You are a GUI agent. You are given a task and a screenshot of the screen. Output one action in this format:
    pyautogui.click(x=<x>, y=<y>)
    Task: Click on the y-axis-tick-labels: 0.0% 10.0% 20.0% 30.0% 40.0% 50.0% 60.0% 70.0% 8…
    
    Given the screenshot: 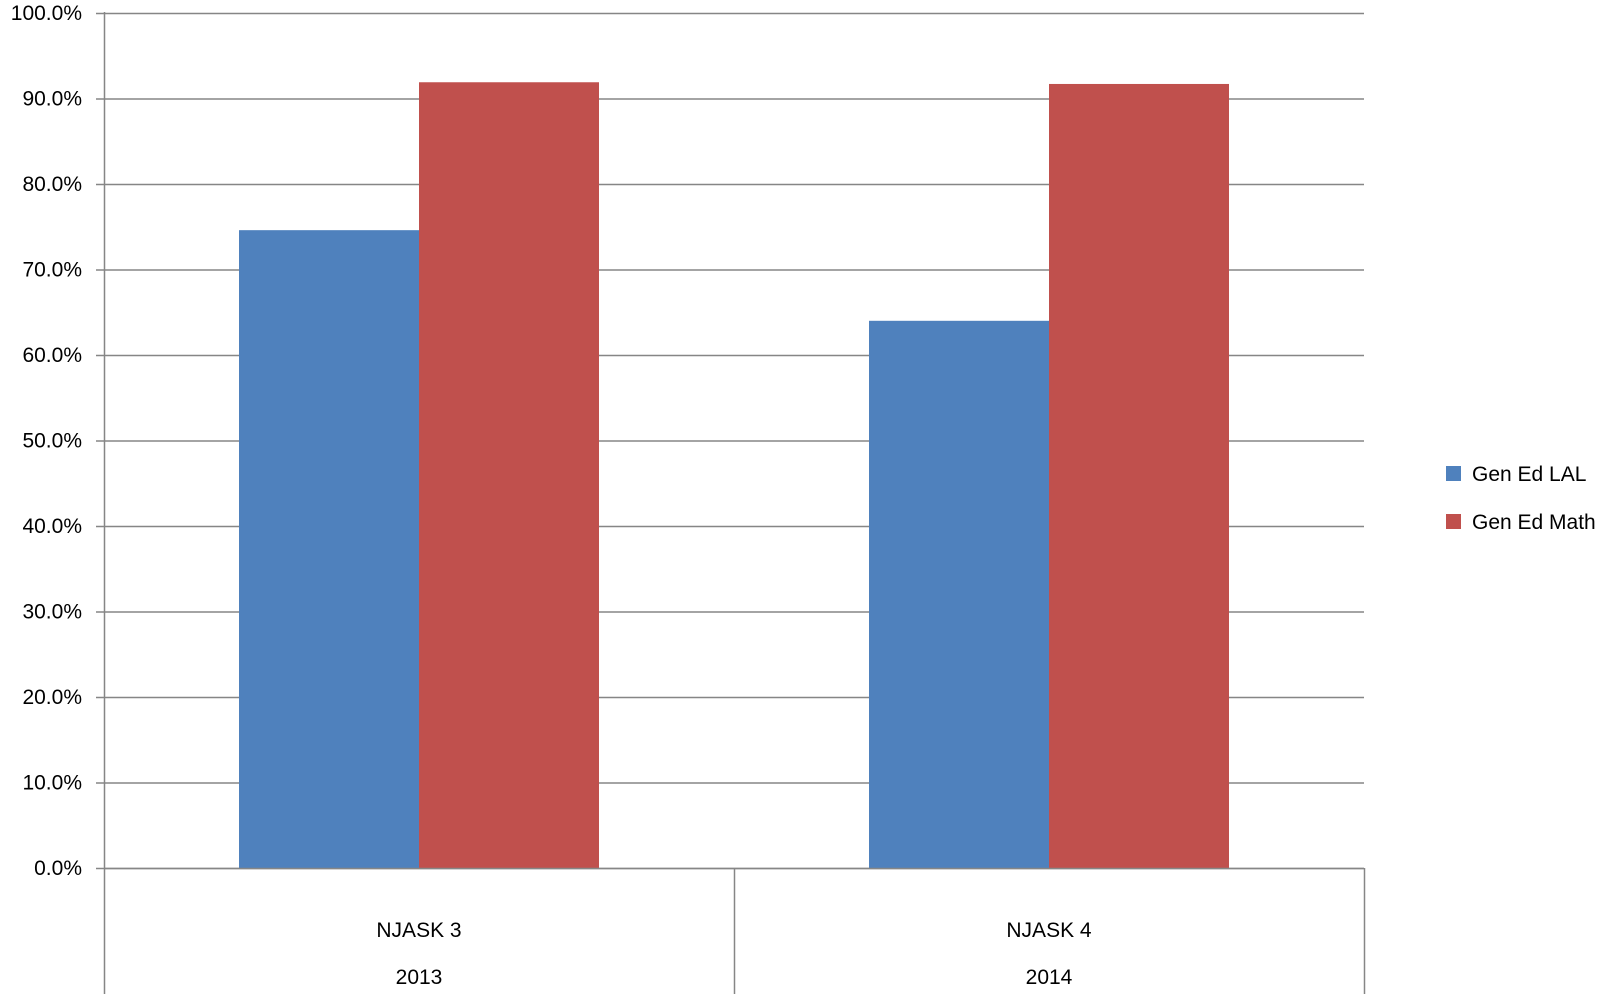 What is the action you would take?
    pyautogui.click(x=46, y=441)
    